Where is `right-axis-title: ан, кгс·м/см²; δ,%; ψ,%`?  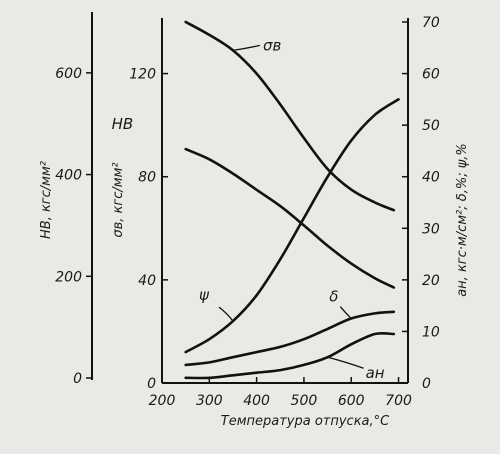
right-axis-title: ан, кгс·м/см²; δ,%; ψ,% is located at coordinates (462, 220).